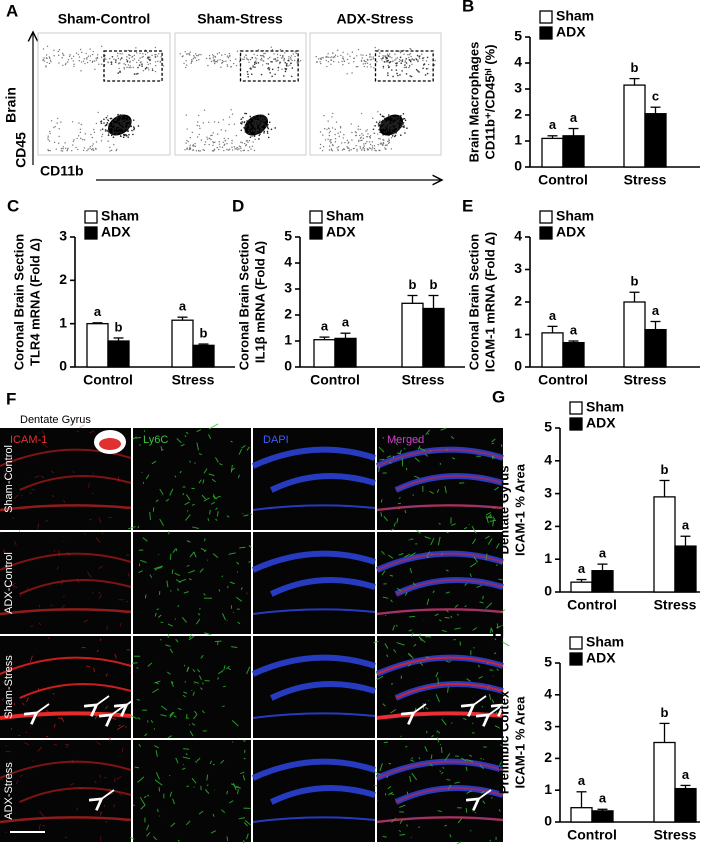  I want to click on y-tick-label: 5, so click(548, 662).